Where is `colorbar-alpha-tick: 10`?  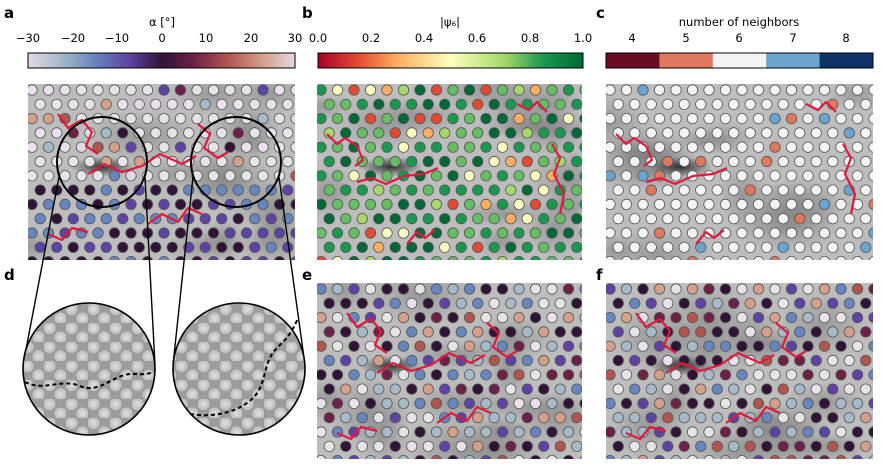 colorbar-alpha-tick: 10 is located at coordinates (206, 38).